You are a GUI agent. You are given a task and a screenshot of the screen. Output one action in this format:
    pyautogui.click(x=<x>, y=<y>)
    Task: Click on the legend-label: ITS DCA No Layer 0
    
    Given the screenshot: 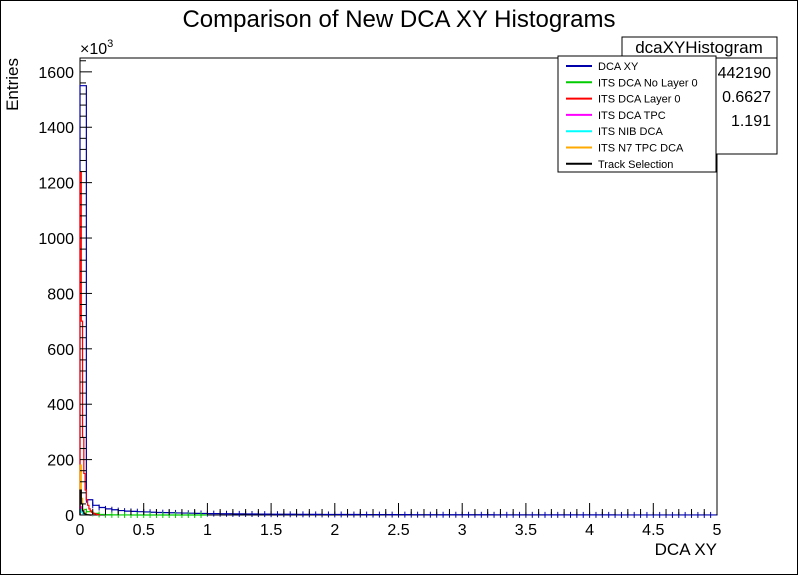 What is the action you would take?
    pyautogui.click(x=648, y=83)
    